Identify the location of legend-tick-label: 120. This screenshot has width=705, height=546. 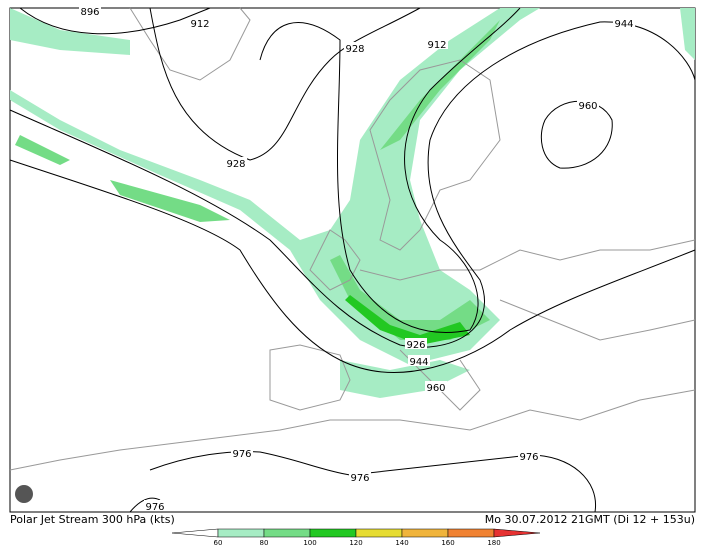
(355, 542).